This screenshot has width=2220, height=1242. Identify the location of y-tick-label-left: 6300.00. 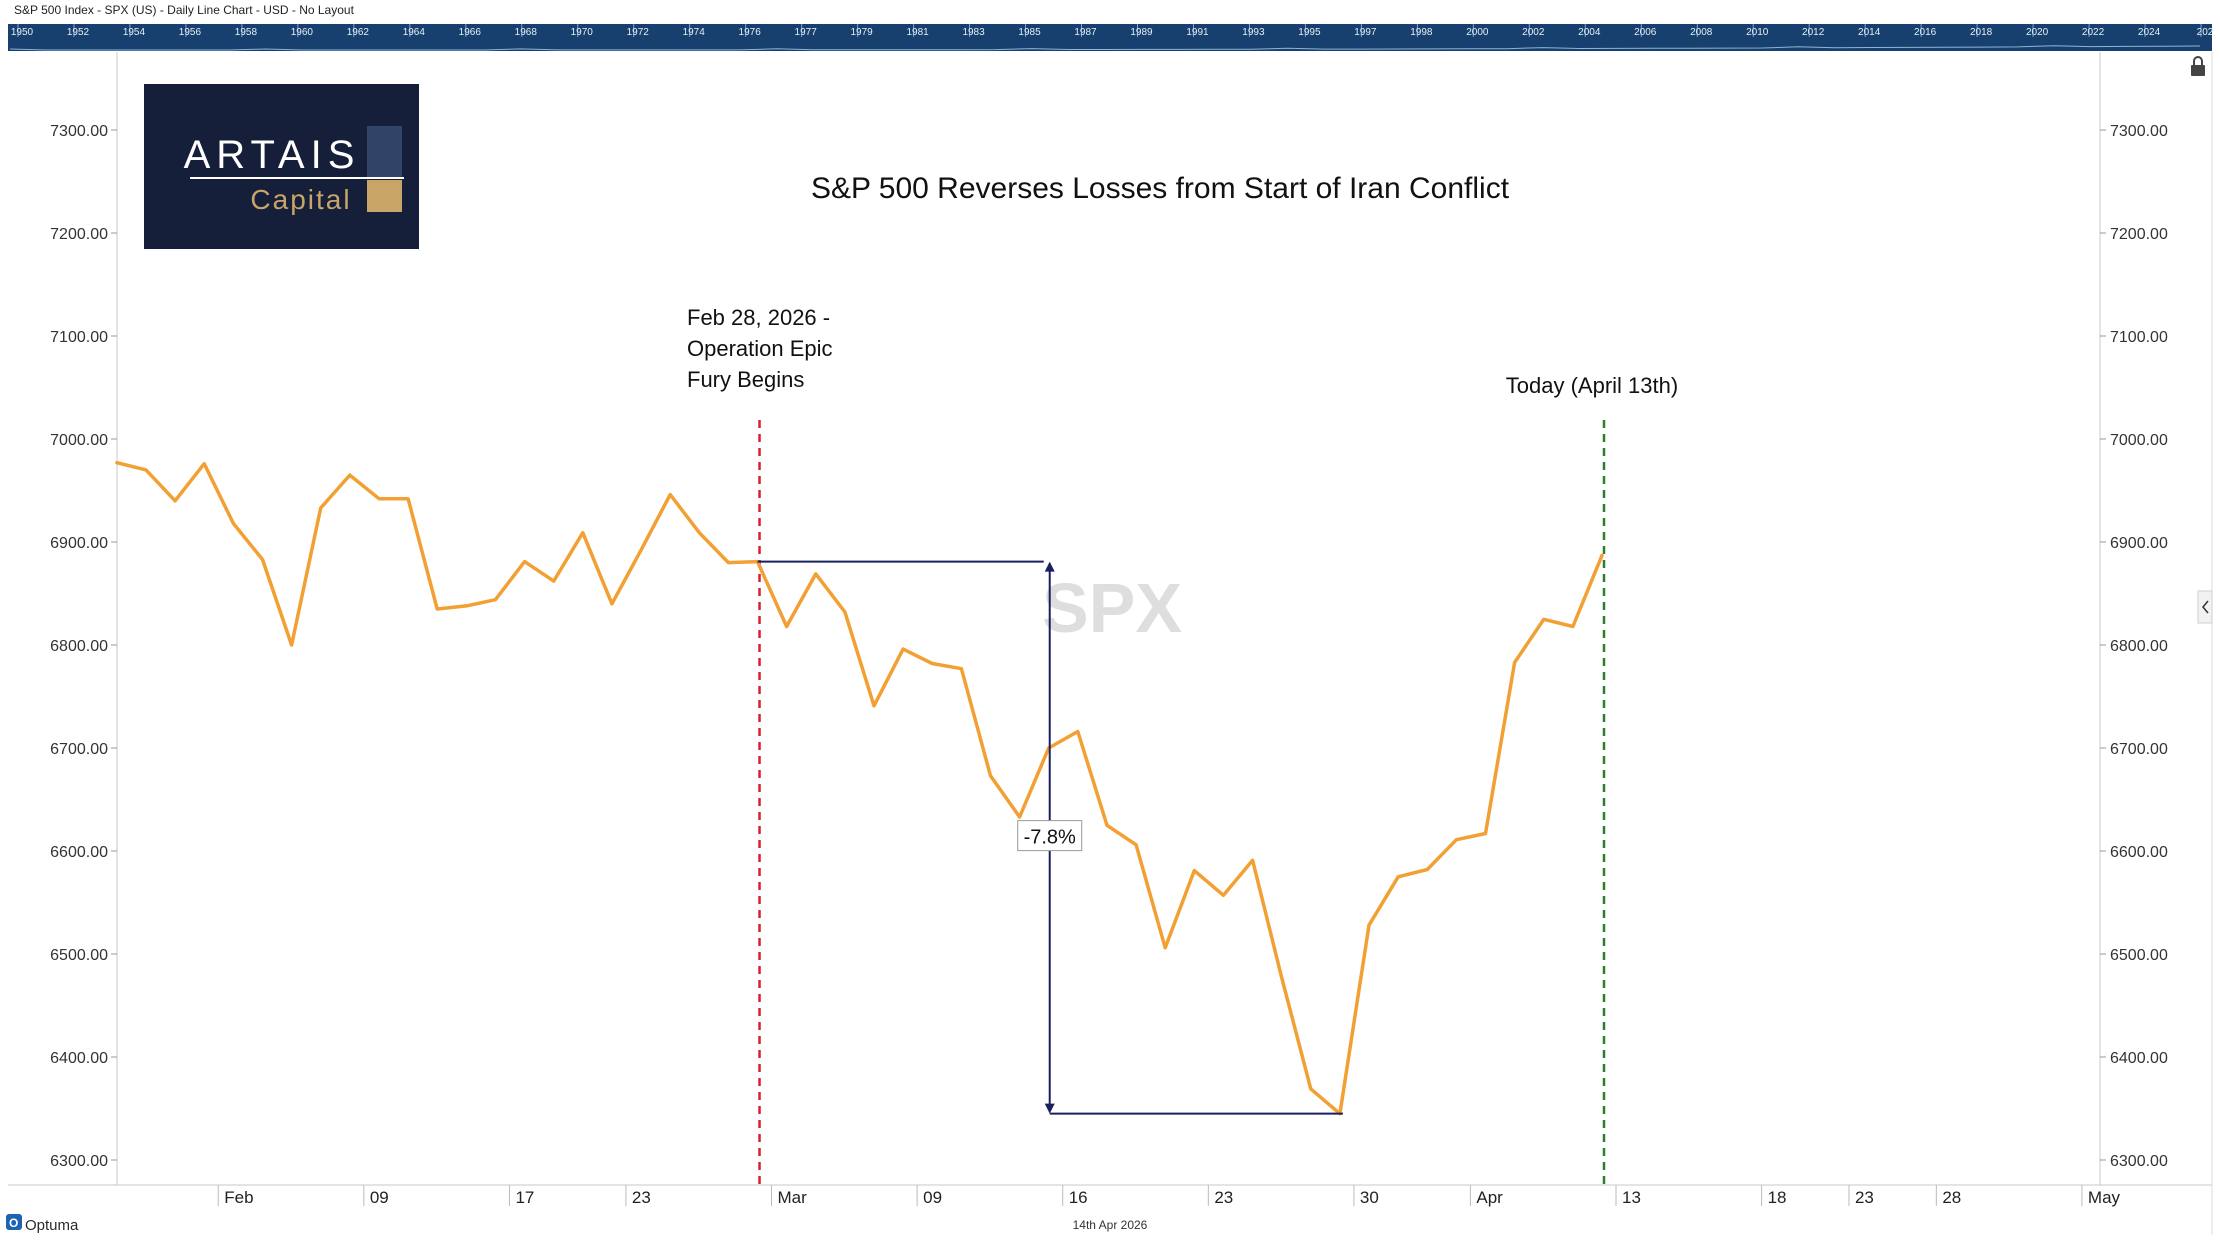
(79, 1161).